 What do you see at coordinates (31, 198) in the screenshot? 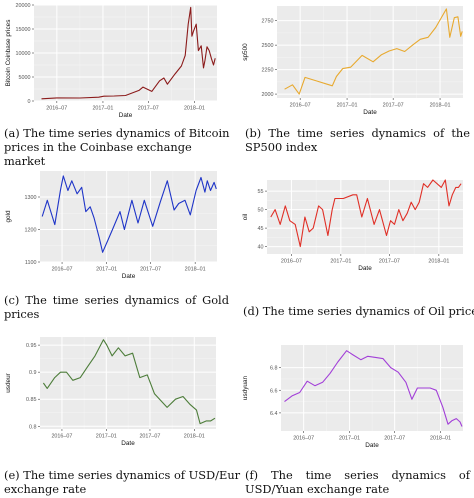
I see `y-tick-label: 1300` at bounding box center [31, 198].